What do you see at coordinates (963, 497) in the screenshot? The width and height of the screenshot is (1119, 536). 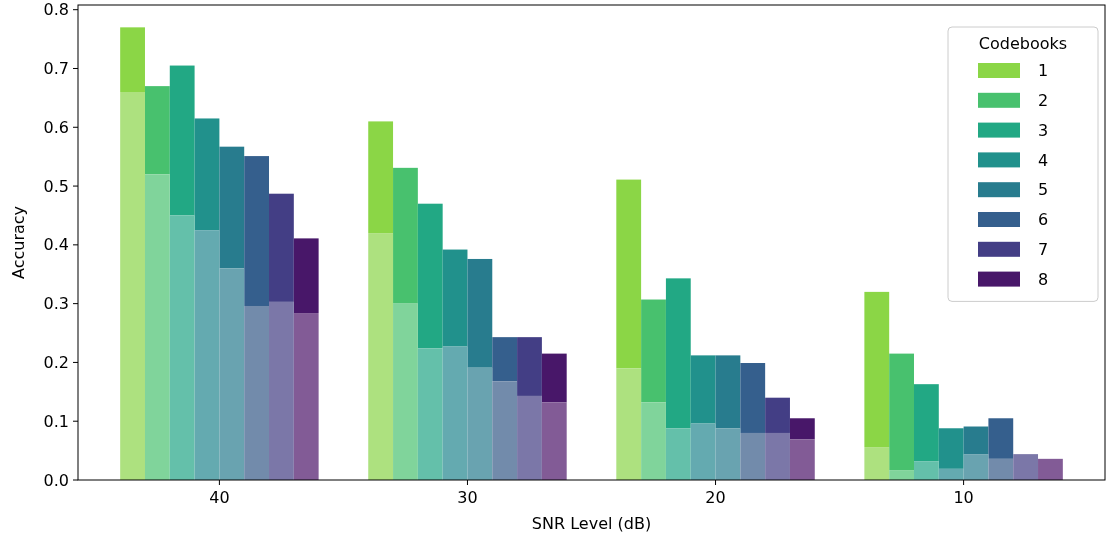 I see `x-tick-label: 10` at bounding box center [963, 497].